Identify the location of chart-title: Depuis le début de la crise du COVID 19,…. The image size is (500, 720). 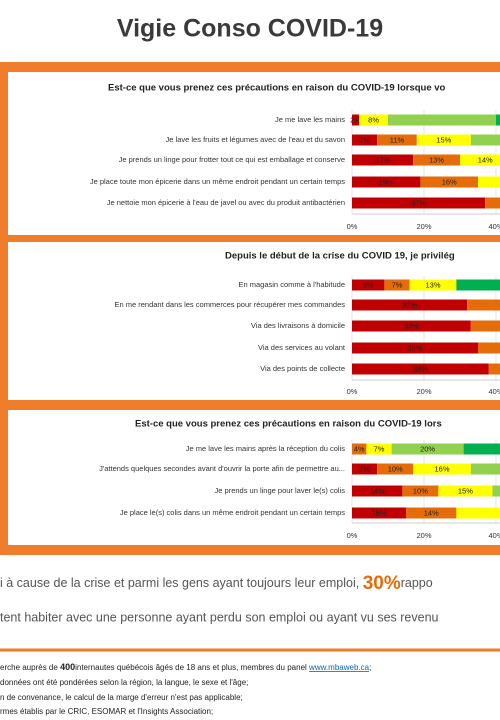
(340, 256).